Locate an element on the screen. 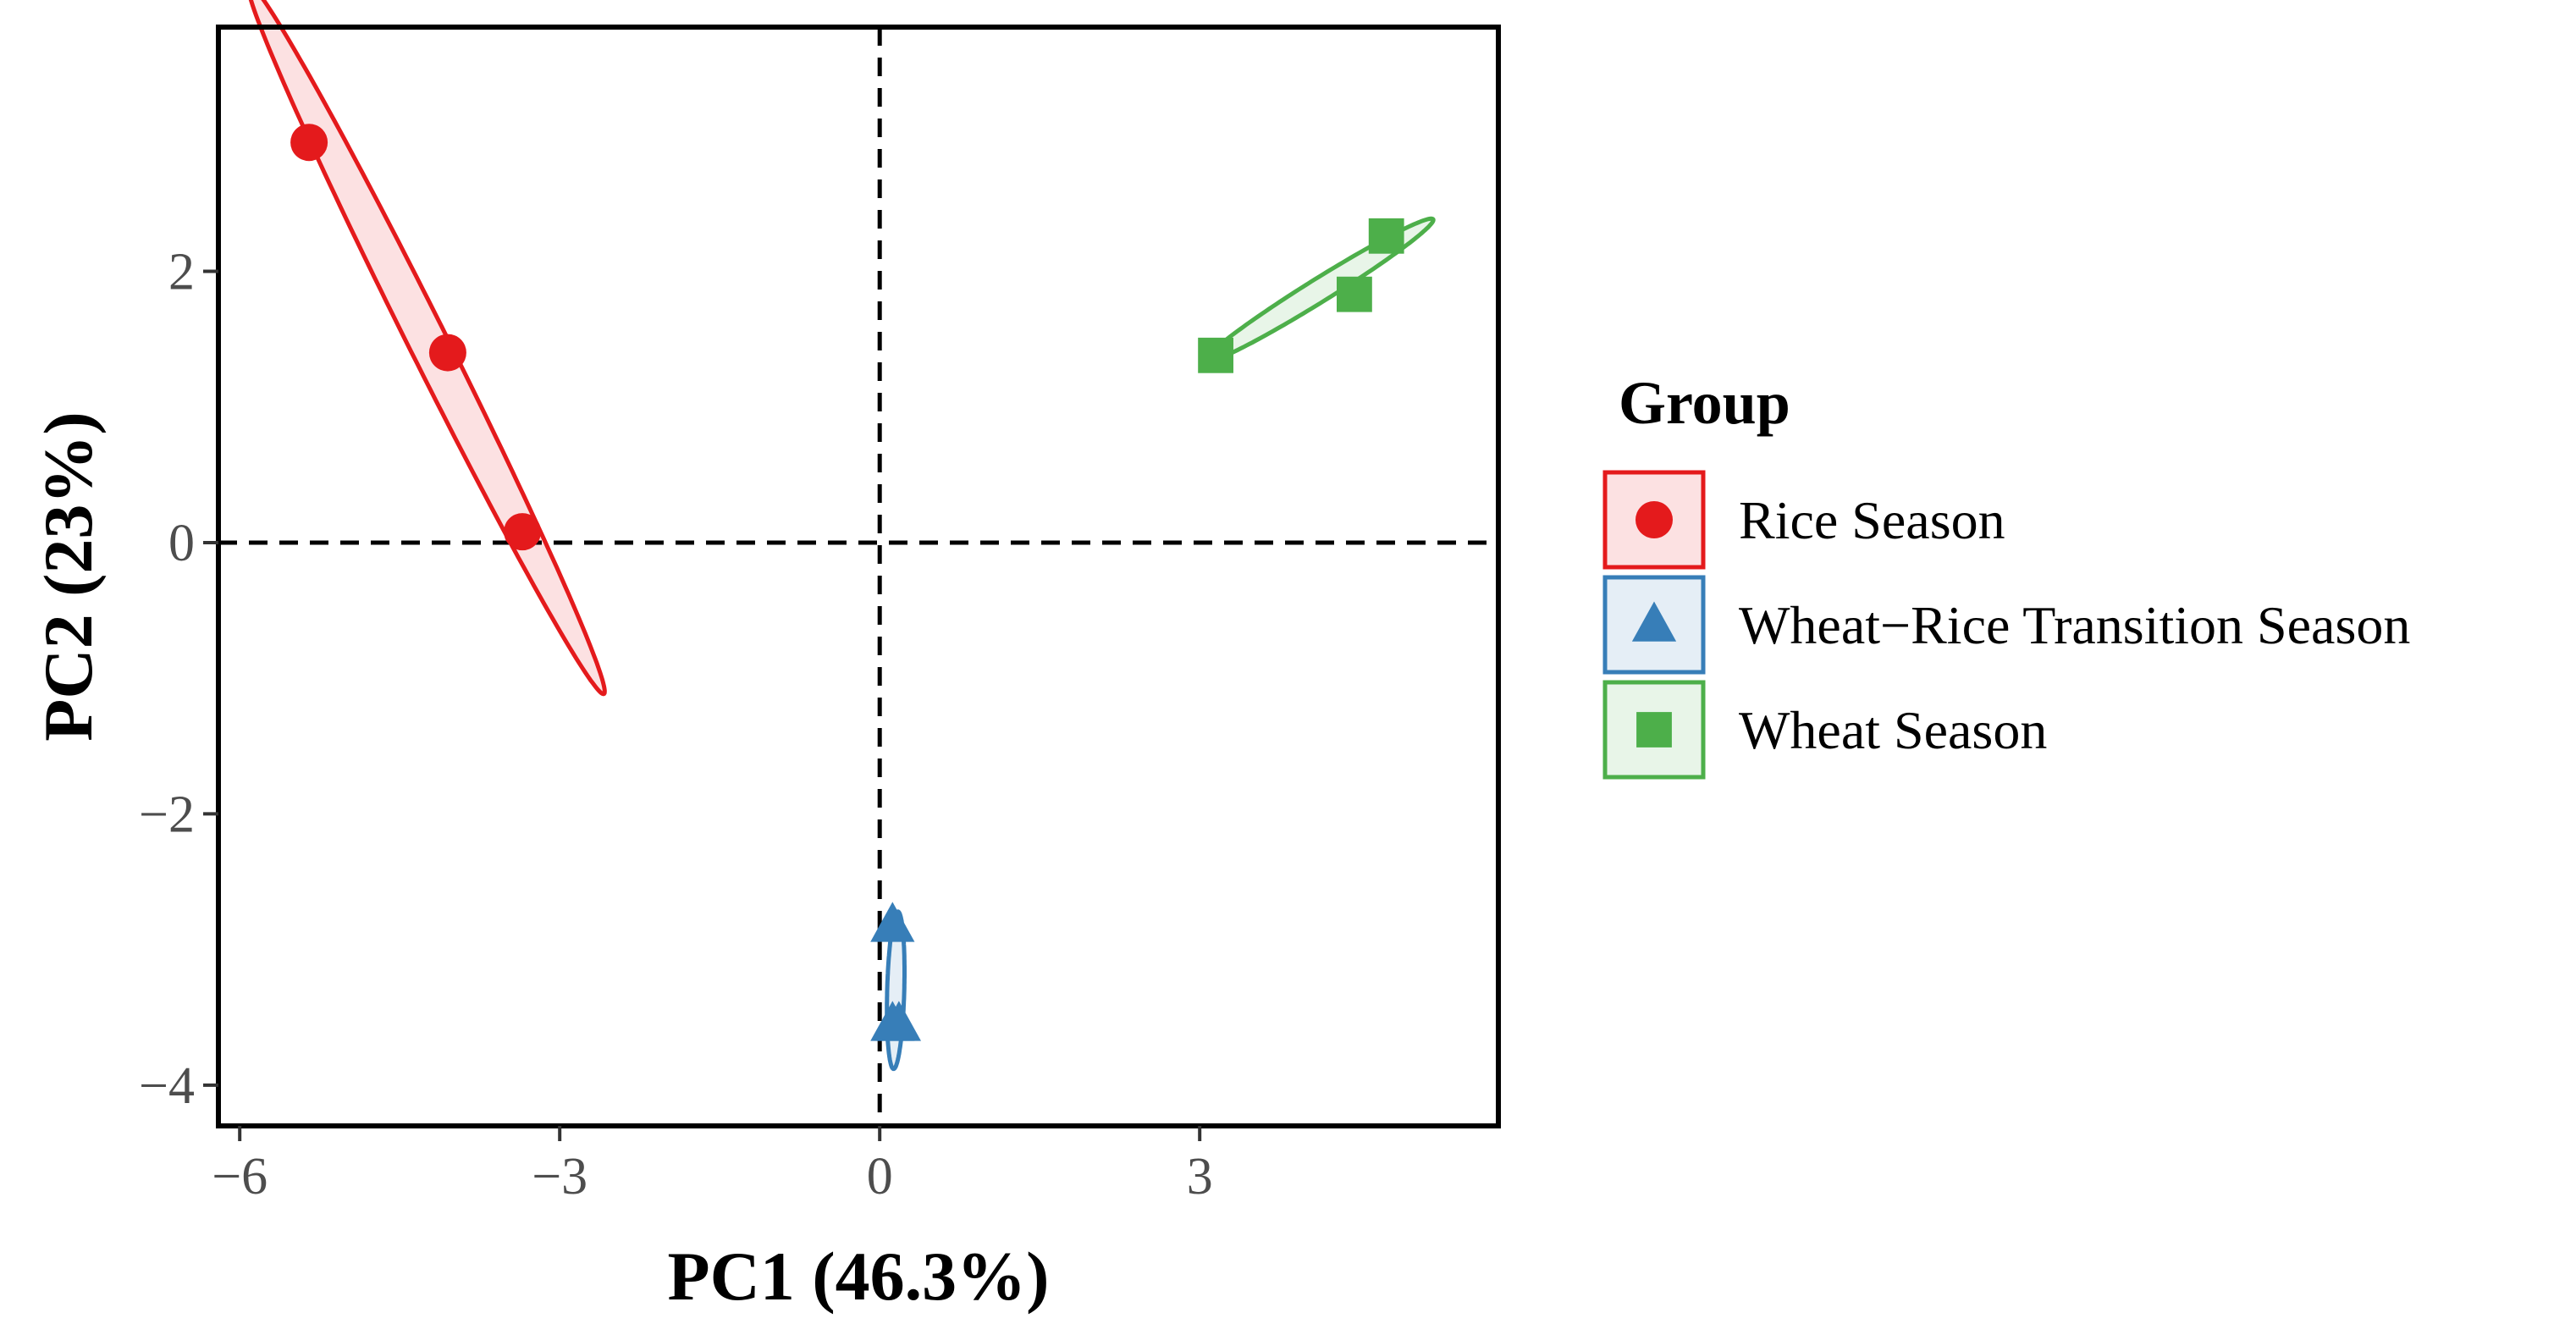 This screenshot has height=1335, width=2576. legend-label: Rice Season is located at coordinates (1872, 520).